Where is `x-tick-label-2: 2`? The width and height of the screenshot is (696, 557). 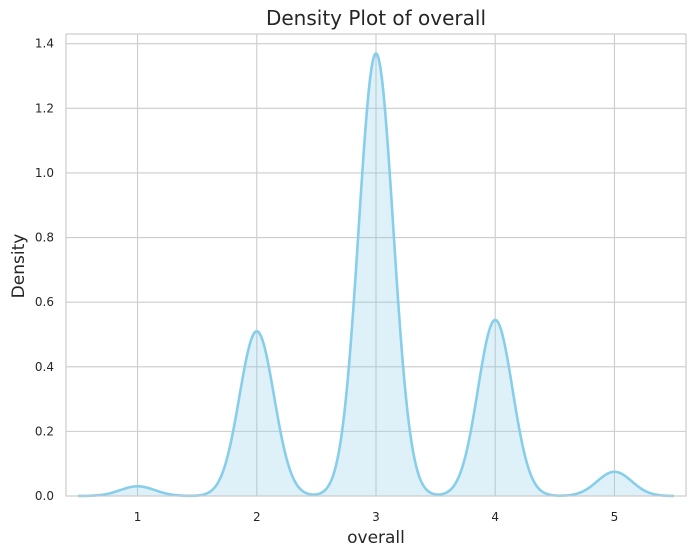
x-tick-label-2: 2 is located at coordinates (257, 517).